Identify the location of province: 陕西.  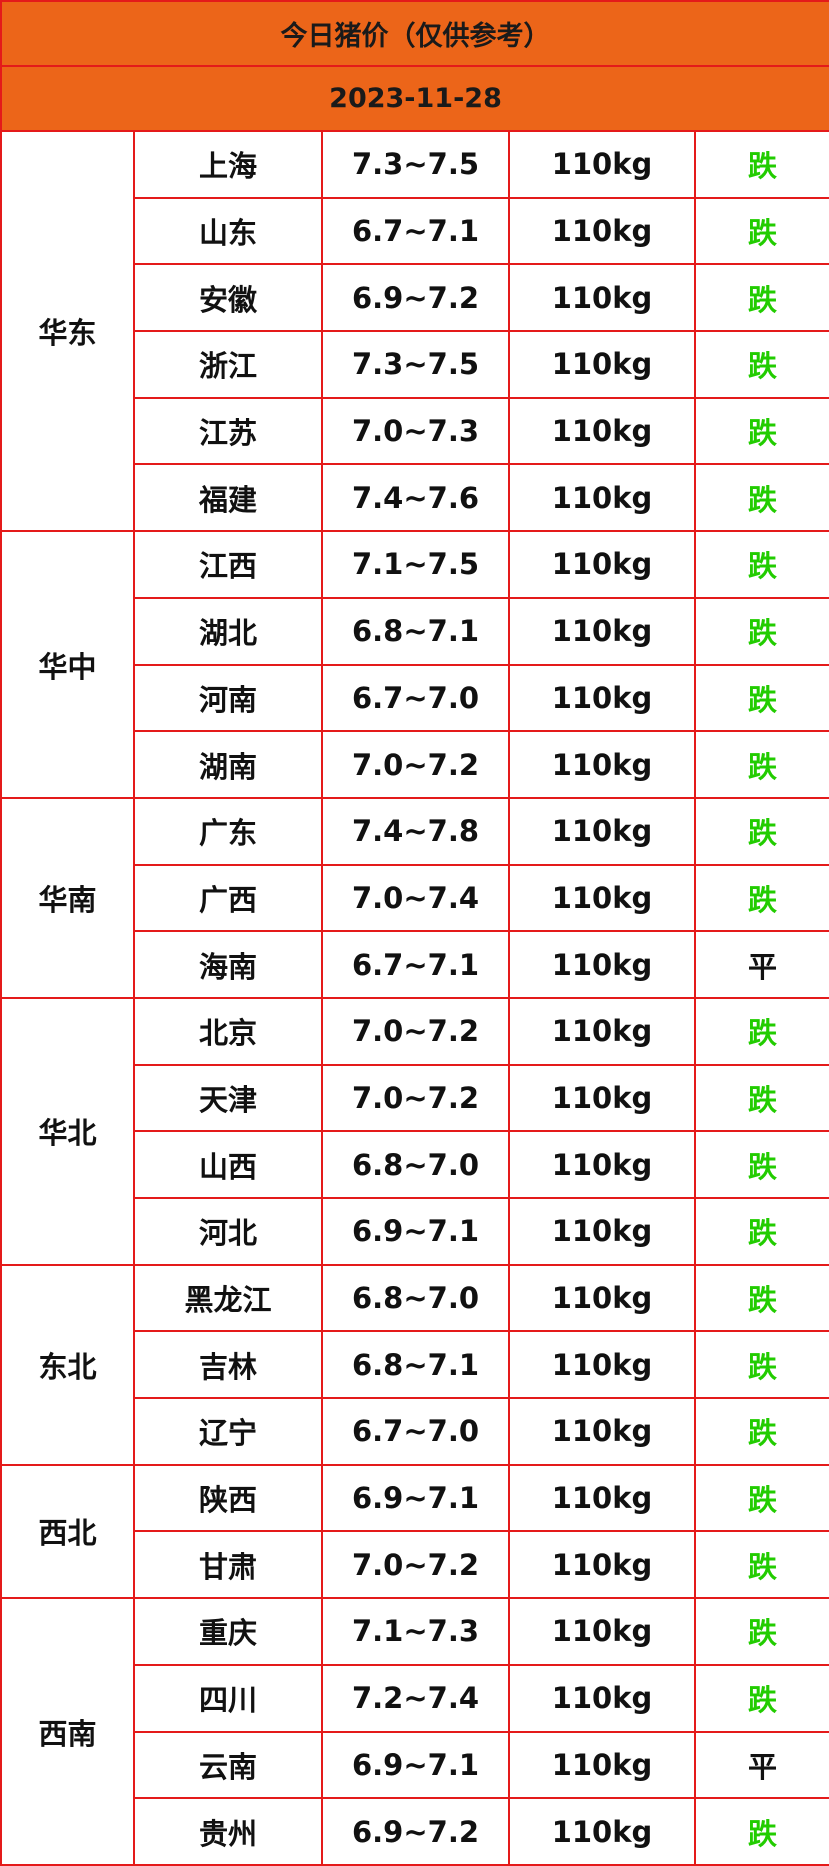
(228, 1498).